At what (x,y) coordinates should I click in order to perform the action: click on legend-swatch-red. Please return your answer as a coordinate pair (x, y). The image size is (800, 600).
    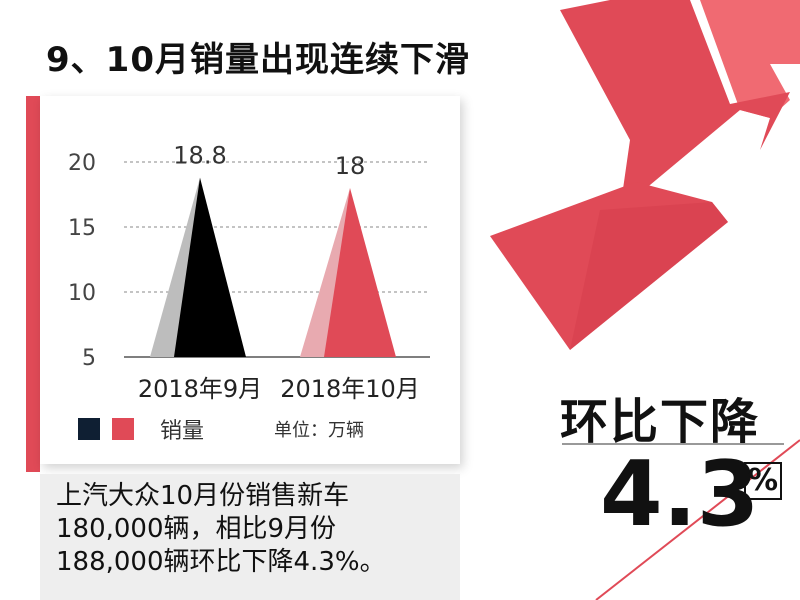
    Looking at the image, I should click on (123, 429).